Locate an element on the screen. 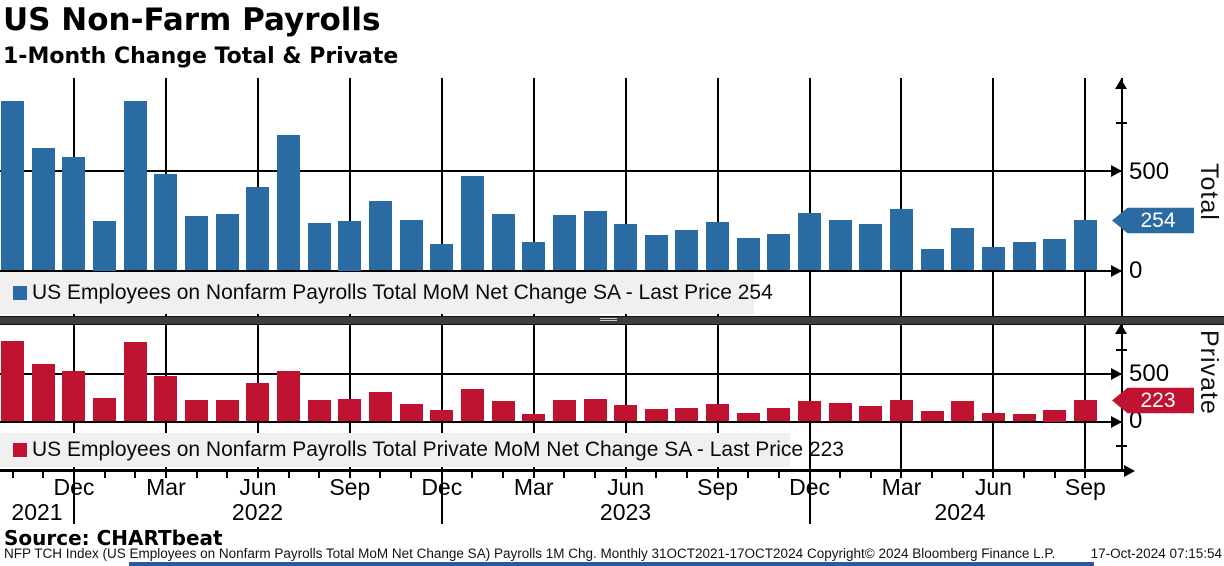 This screenshot has height=566, width=1224. splitter-grip-icon is located at coordinates (608, 319).